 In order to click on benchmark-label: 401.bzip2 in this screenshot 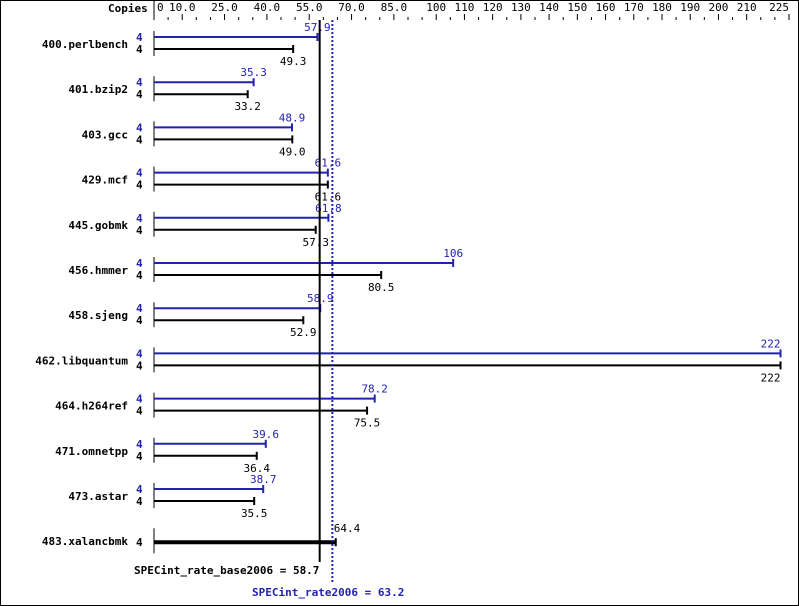, I will do `click(98, 89)`.